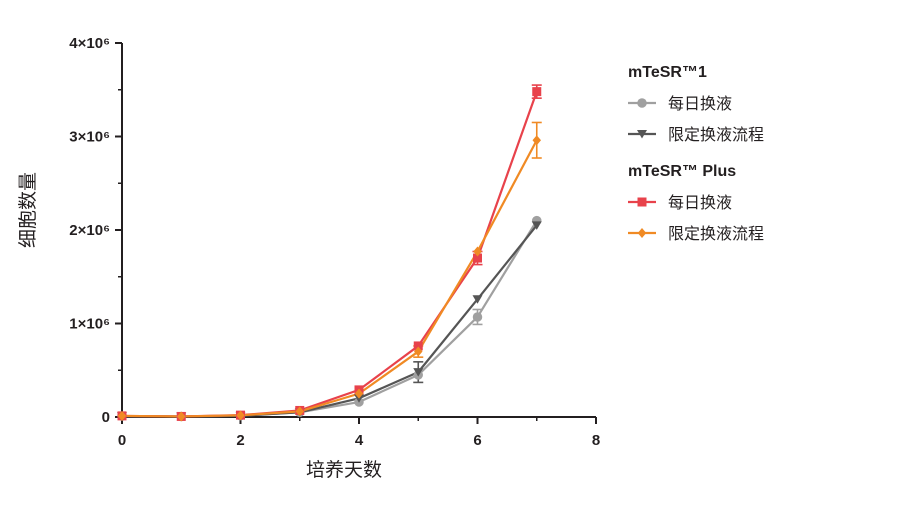 The height and width of the screenshot is (506, 900). I want to click on x-tick-label: 8, so click(596, 440).